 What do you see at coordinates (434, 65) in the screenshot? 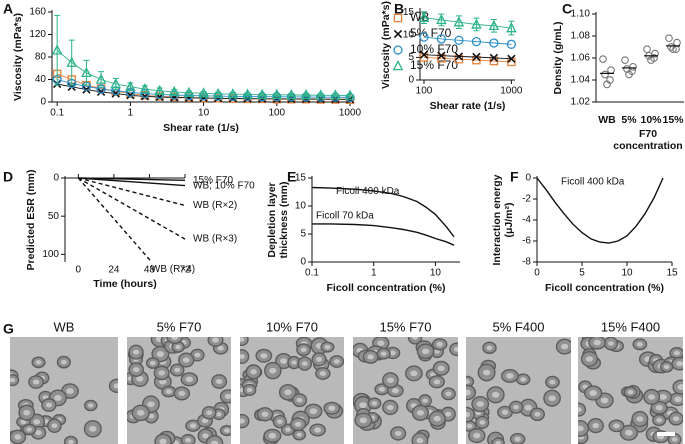
I see `legend-label: 15% F70` at bounding box center [434, 65].